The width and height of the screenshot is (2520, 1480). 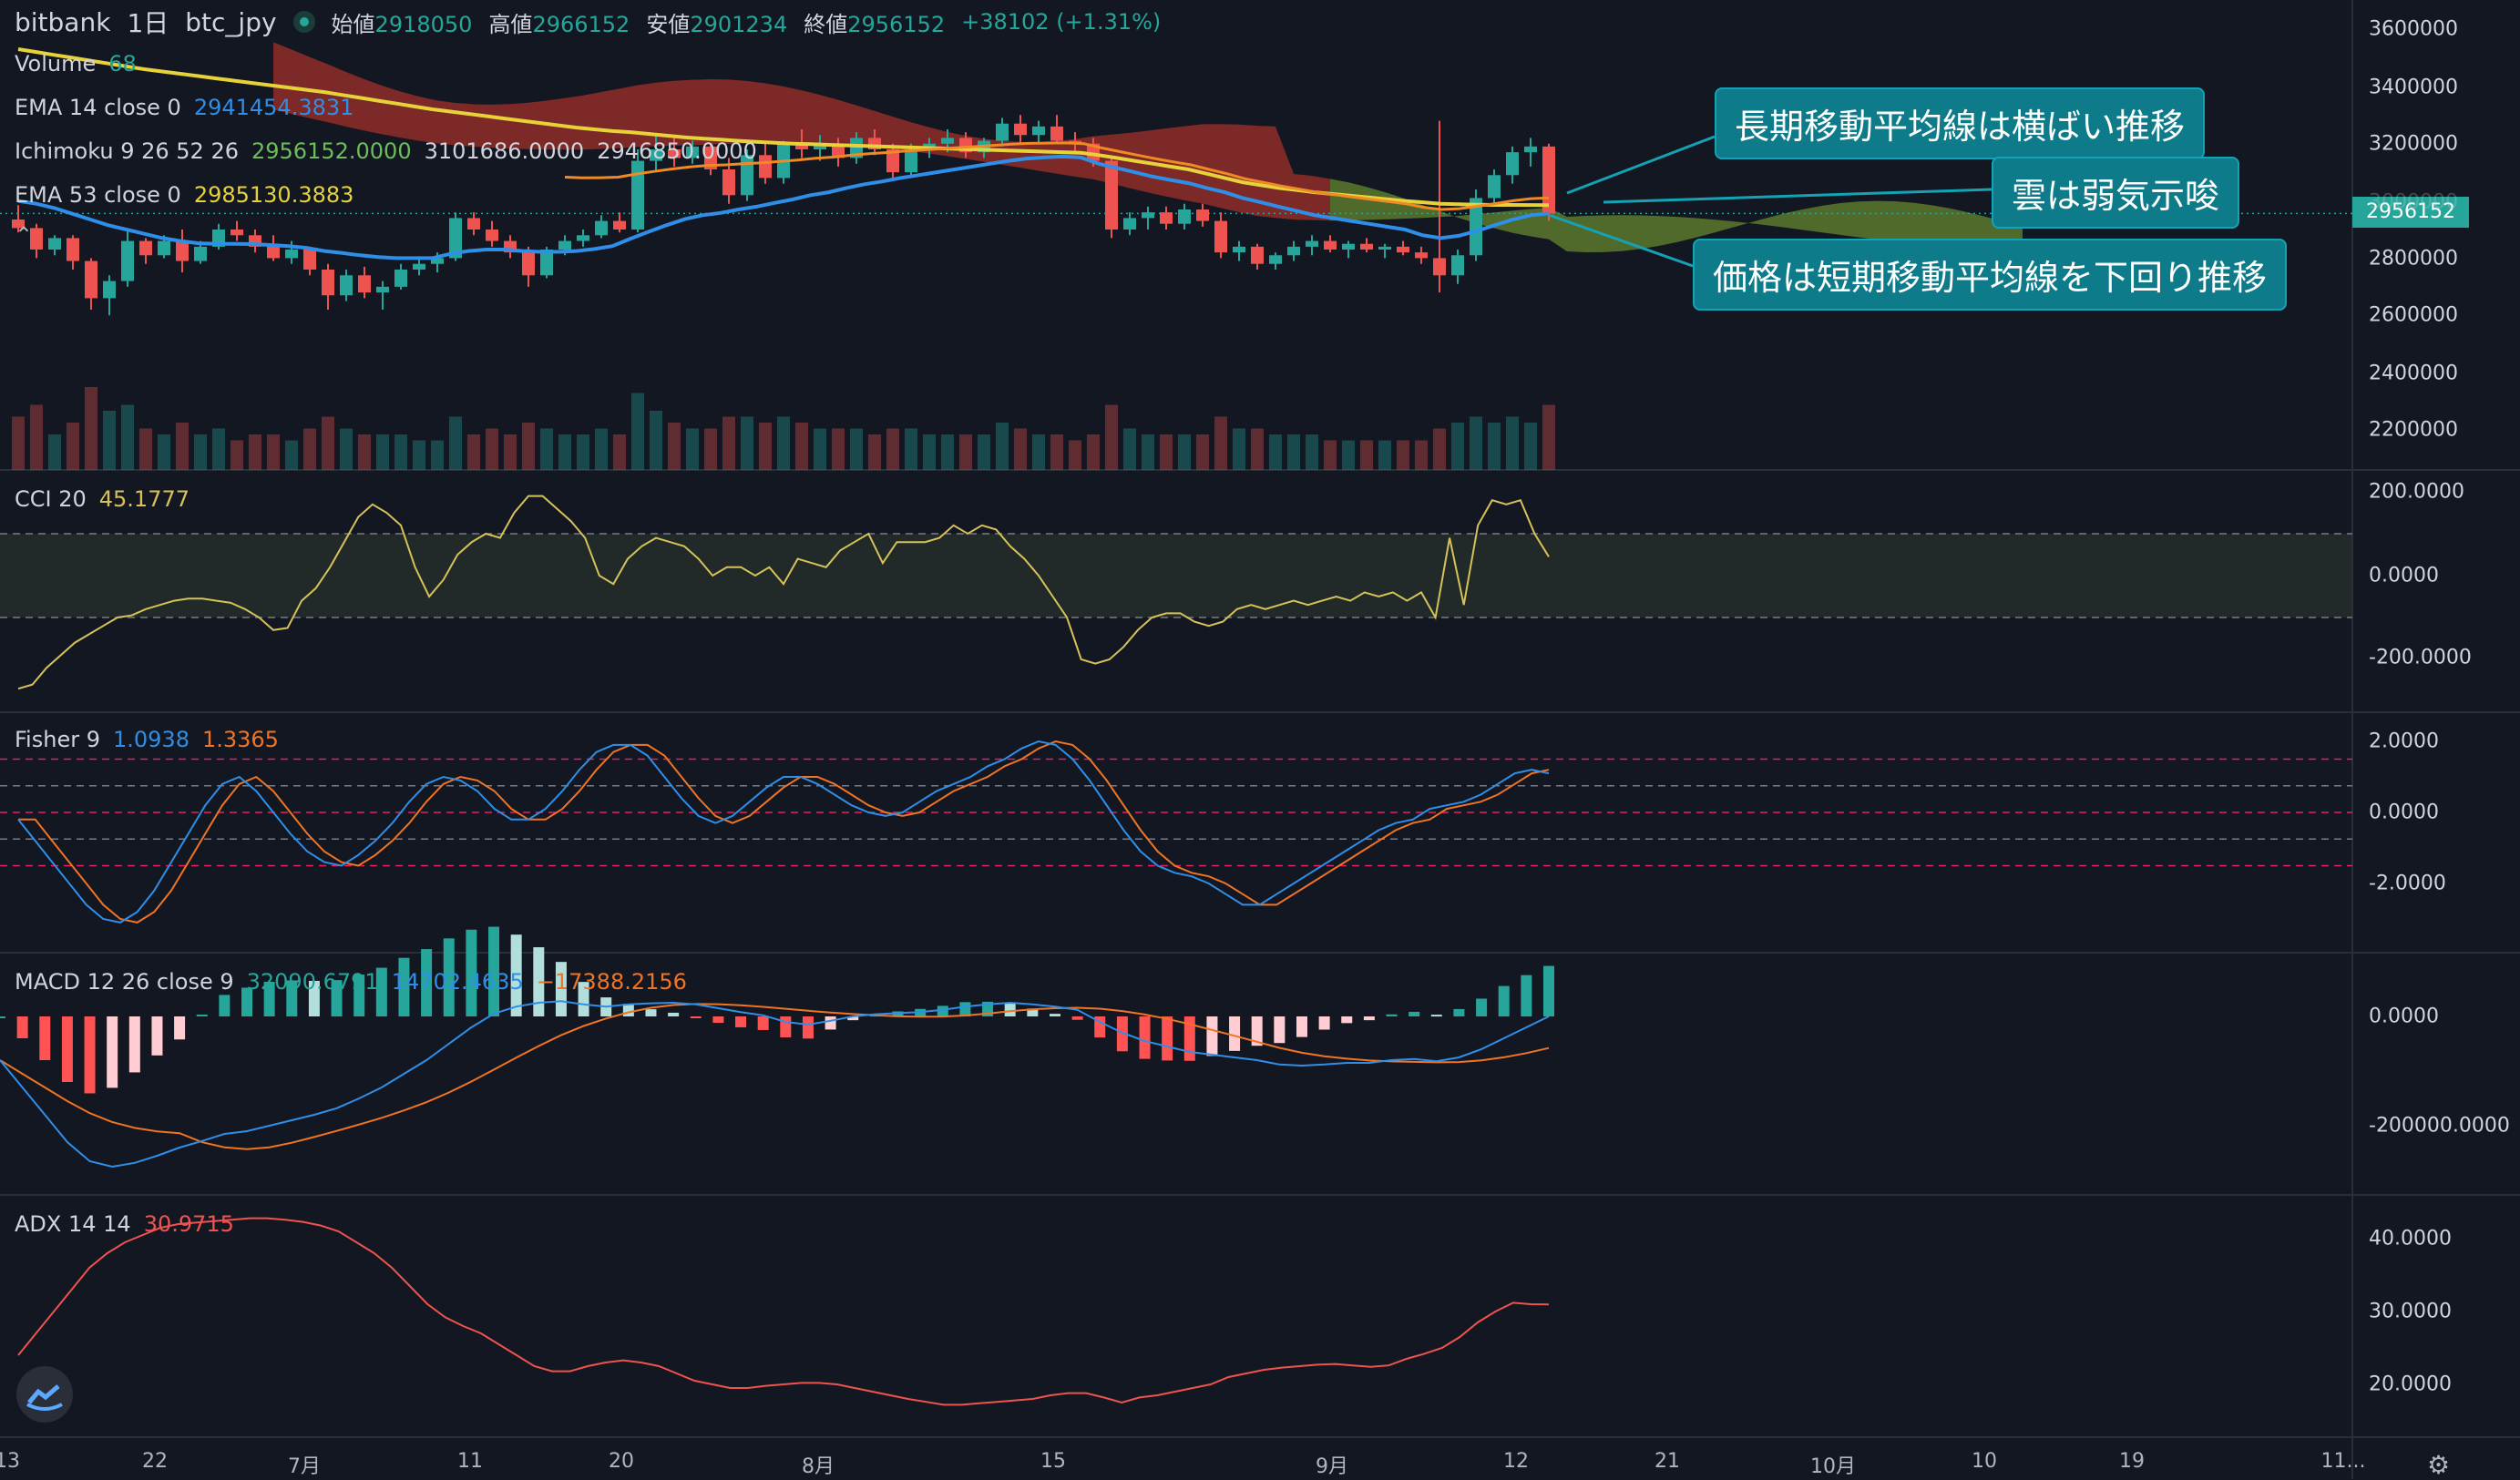 I want to click on price-tick: 2200000, so click(x=2414, y=430).